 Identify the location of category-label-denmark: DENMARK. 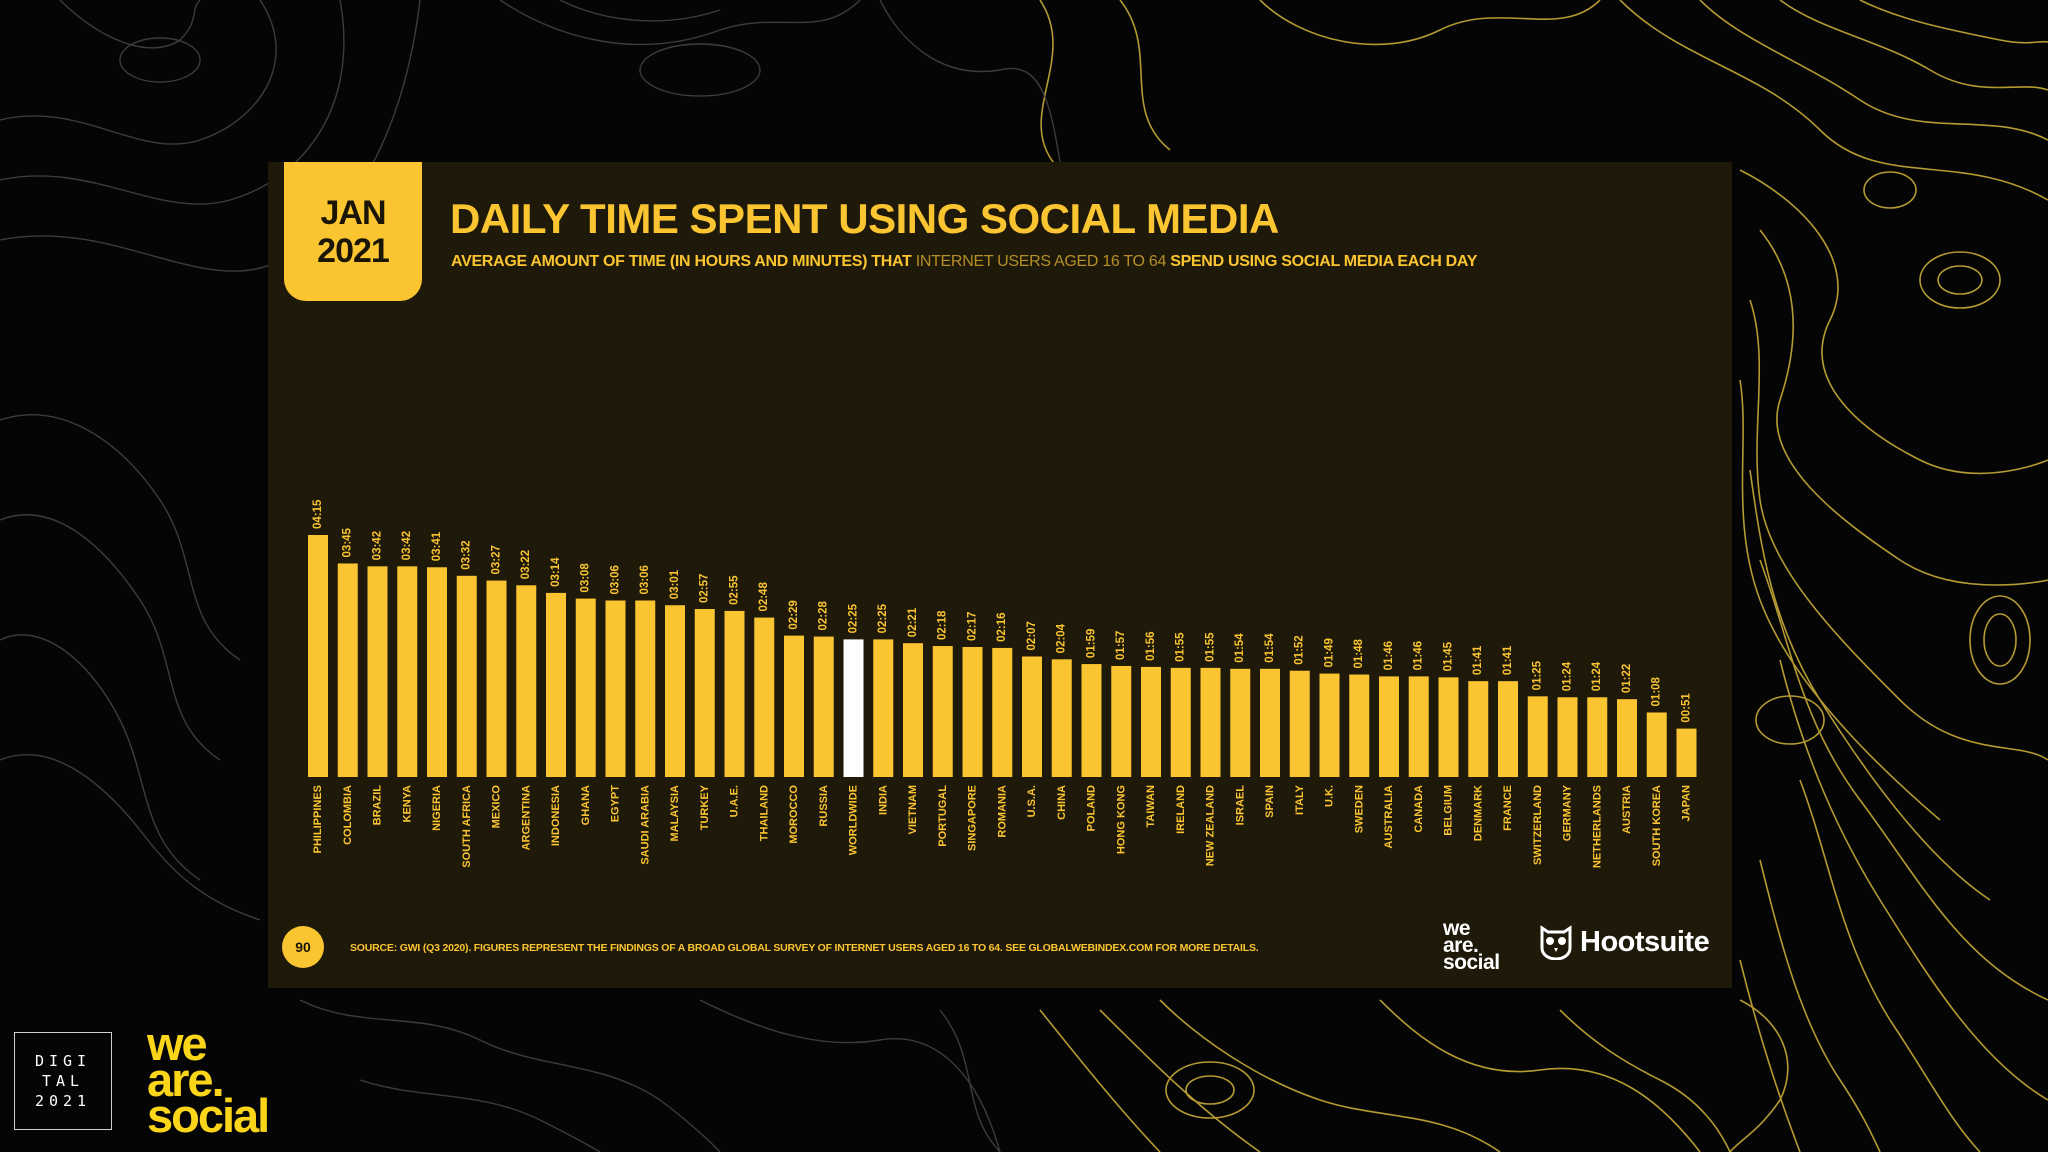
(1478, 813).